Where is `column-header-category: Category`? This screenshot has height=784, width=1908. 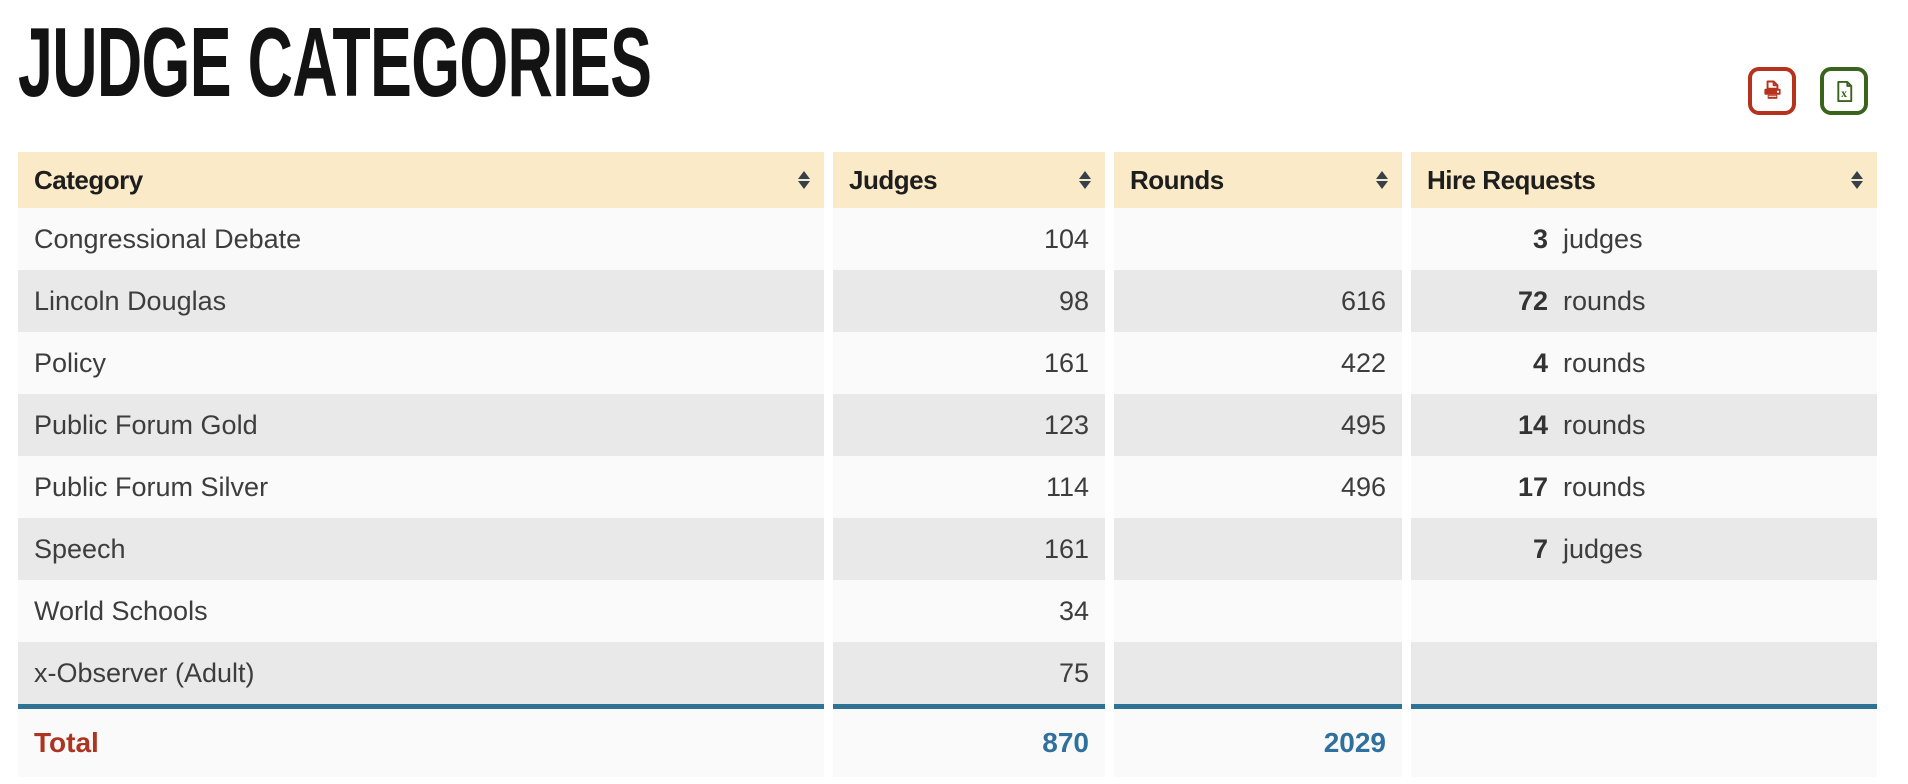
column-header-category: Category is located at coordinates (421, 180).